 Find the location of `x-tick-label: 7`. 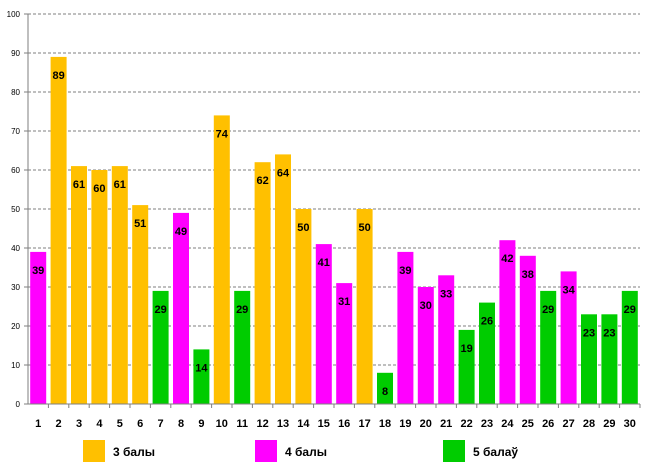

x-tick-label: 7 is located at coordinates (161, 424).